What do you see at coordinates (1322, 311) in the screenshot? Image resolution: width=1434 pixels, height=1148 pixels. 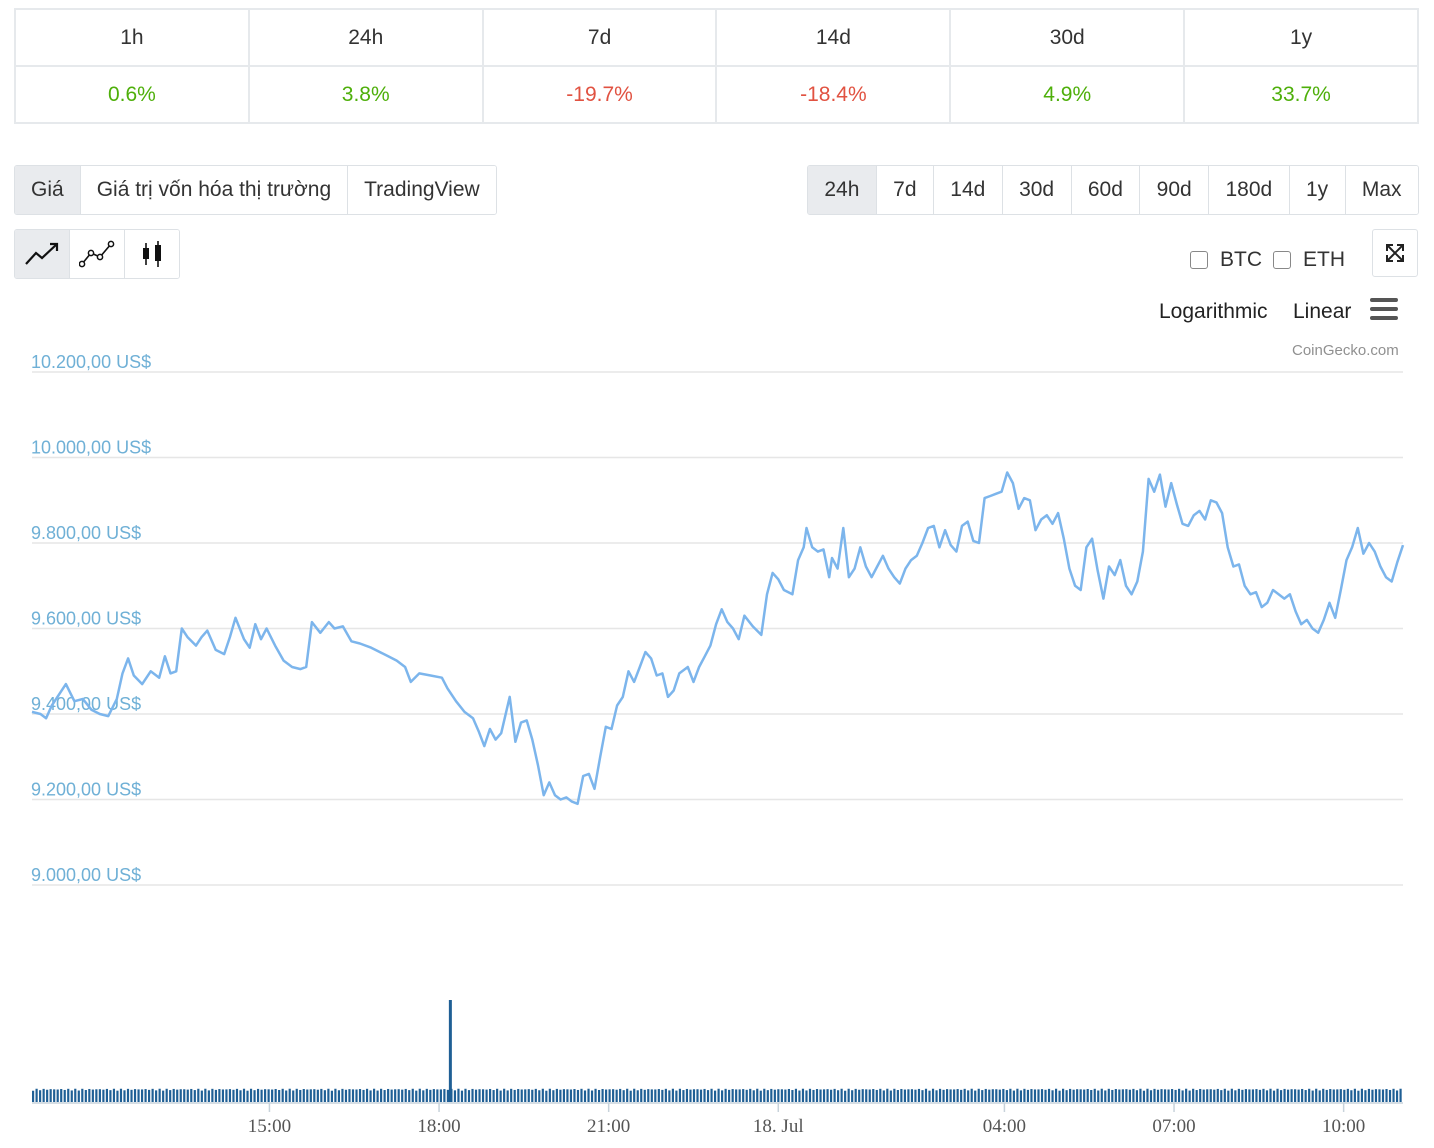 I see `linear-button: Linear` at bounding box center [1322, 311].